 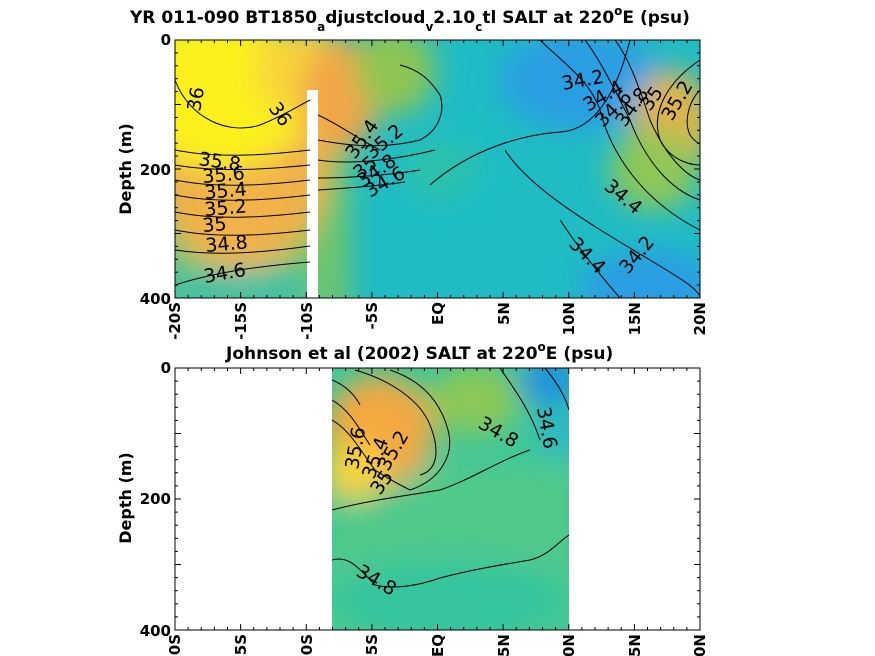 I want to click on top-ytick: 200, so click(x=155, y=170).